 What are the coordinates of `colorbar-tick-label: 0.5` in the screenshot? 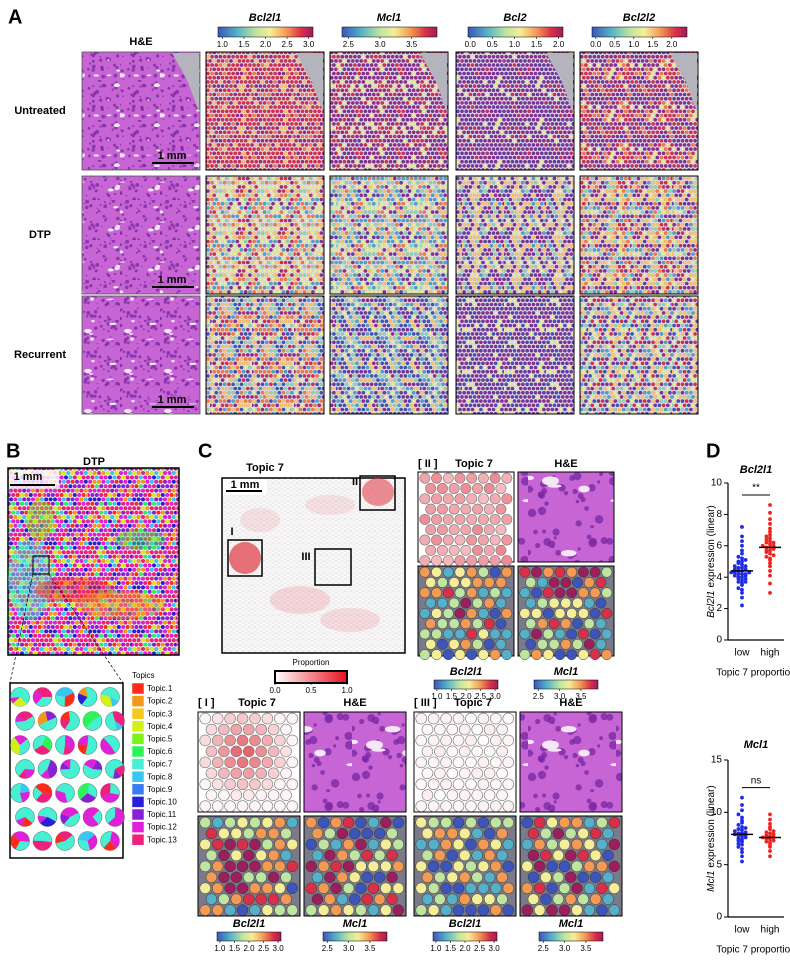 It's located at (615, 44).